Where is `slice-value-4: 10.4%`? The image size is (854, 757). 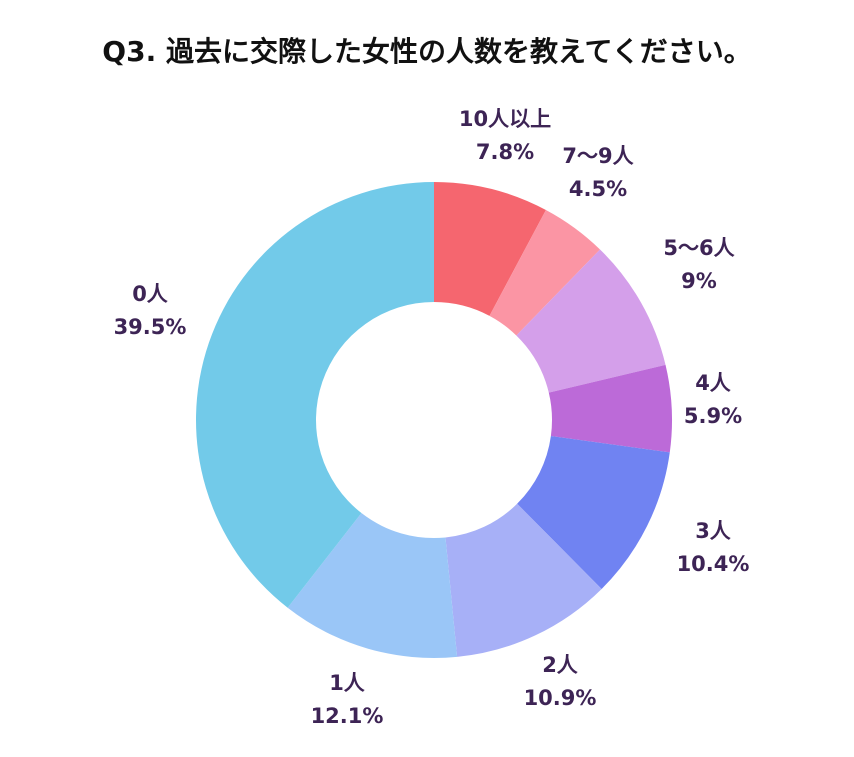 slice-value-4: 10.4% is located at coordinates (713, 564).